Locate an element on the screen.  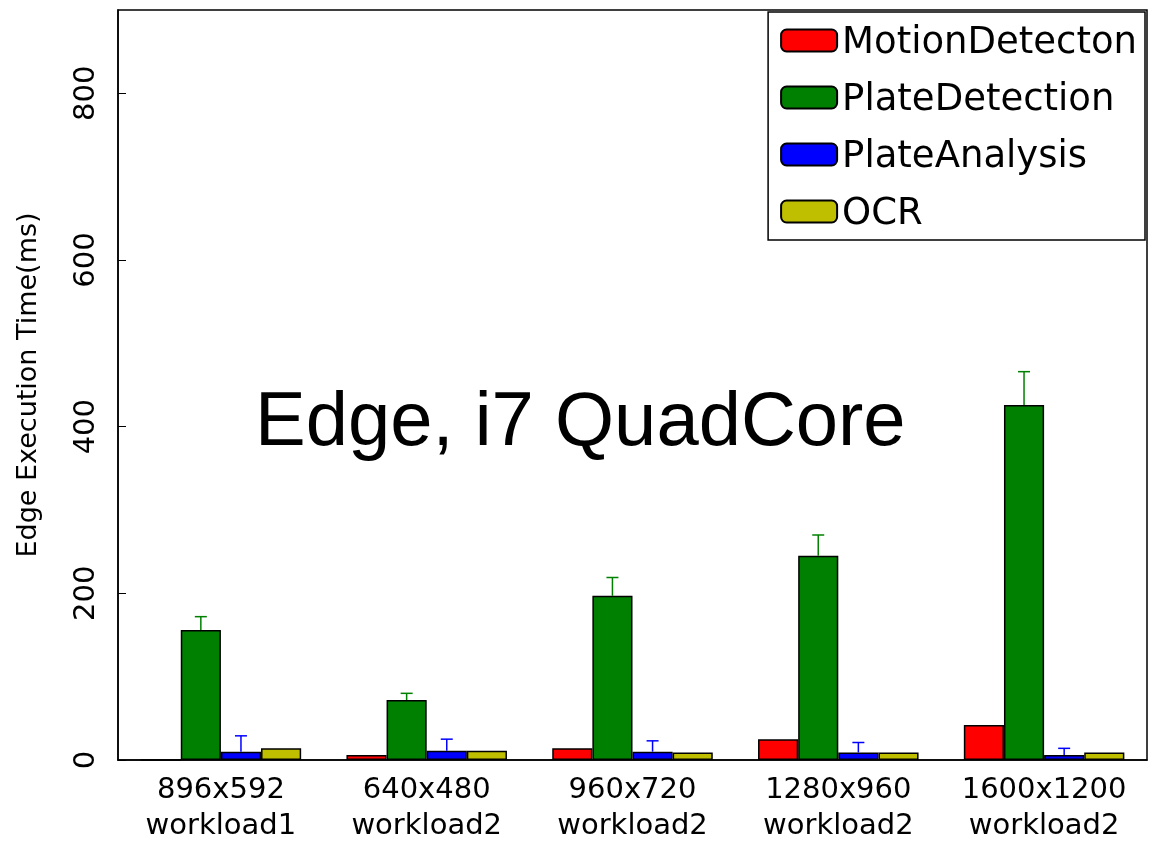
y-tick-label: 600 is located at coordinates (83, 260).